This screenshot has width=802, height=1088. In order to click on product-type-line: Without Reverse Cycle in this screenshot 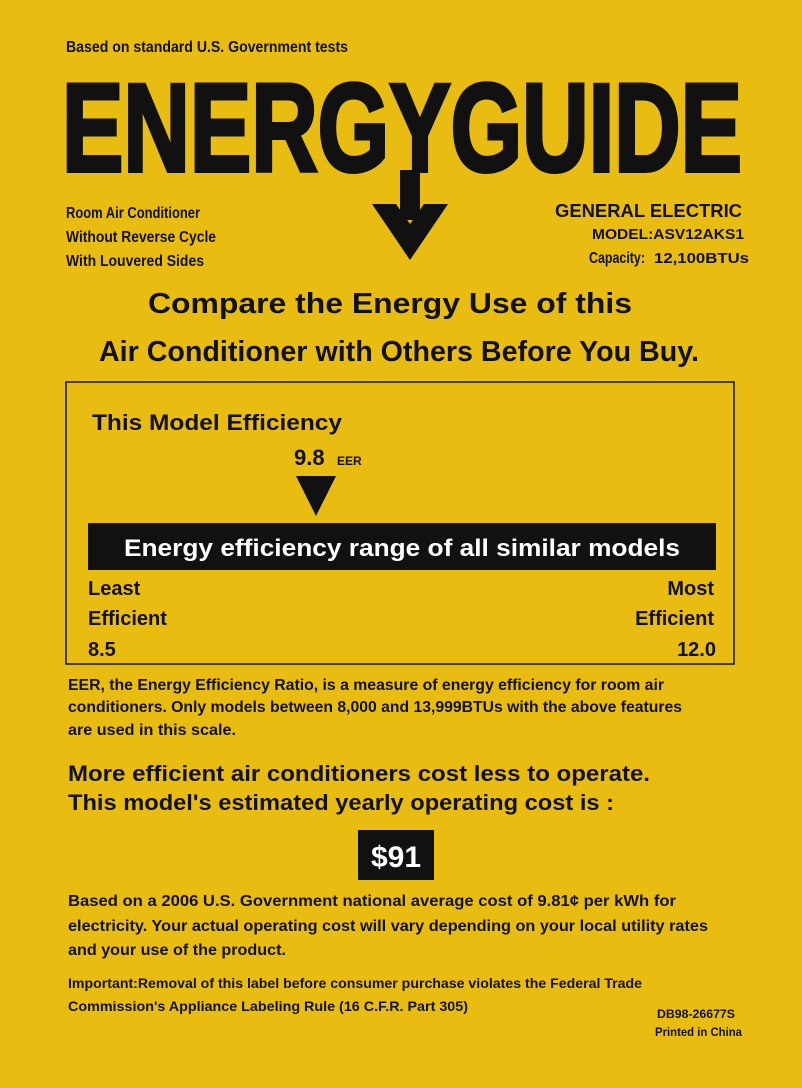, I will do `click(141, 237)`.